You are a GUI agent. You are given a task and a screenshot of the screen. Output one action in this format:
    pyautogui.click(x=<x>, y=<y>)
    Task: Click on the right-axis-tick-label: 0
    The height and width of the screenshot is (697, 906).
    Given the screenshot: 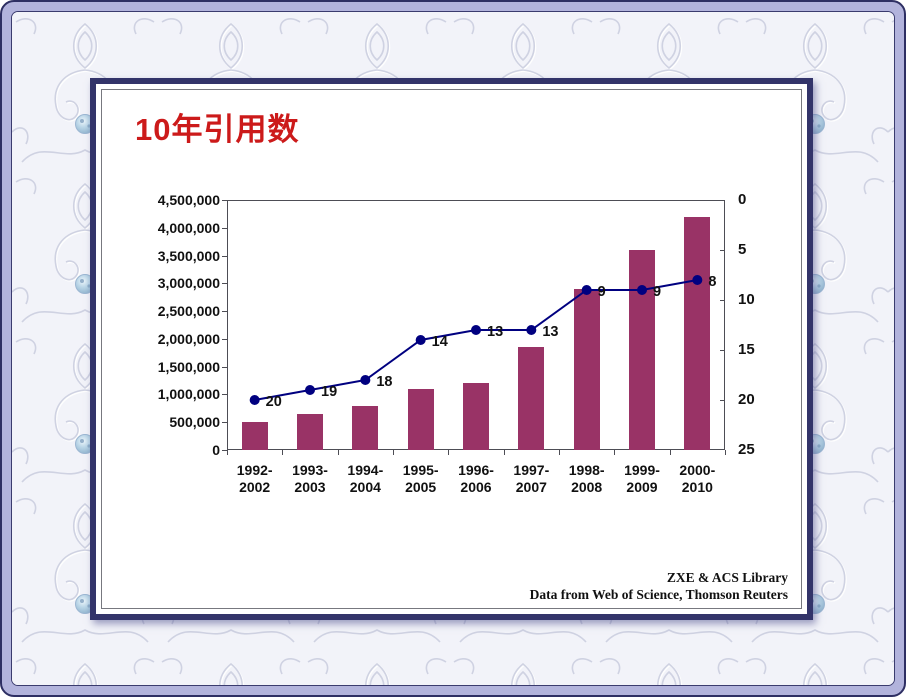 What is the action you would take?
    pyautogui.click(x=742, y=199)
    